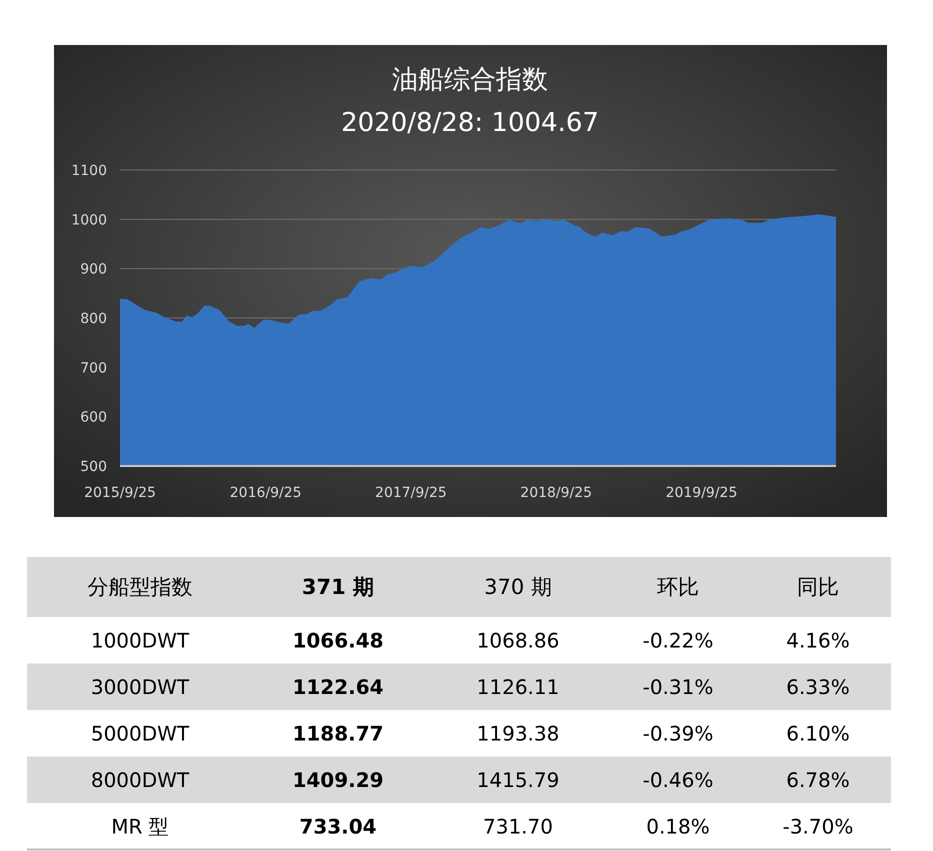  I want to click on text: 分船型指数, so click(140, 587).